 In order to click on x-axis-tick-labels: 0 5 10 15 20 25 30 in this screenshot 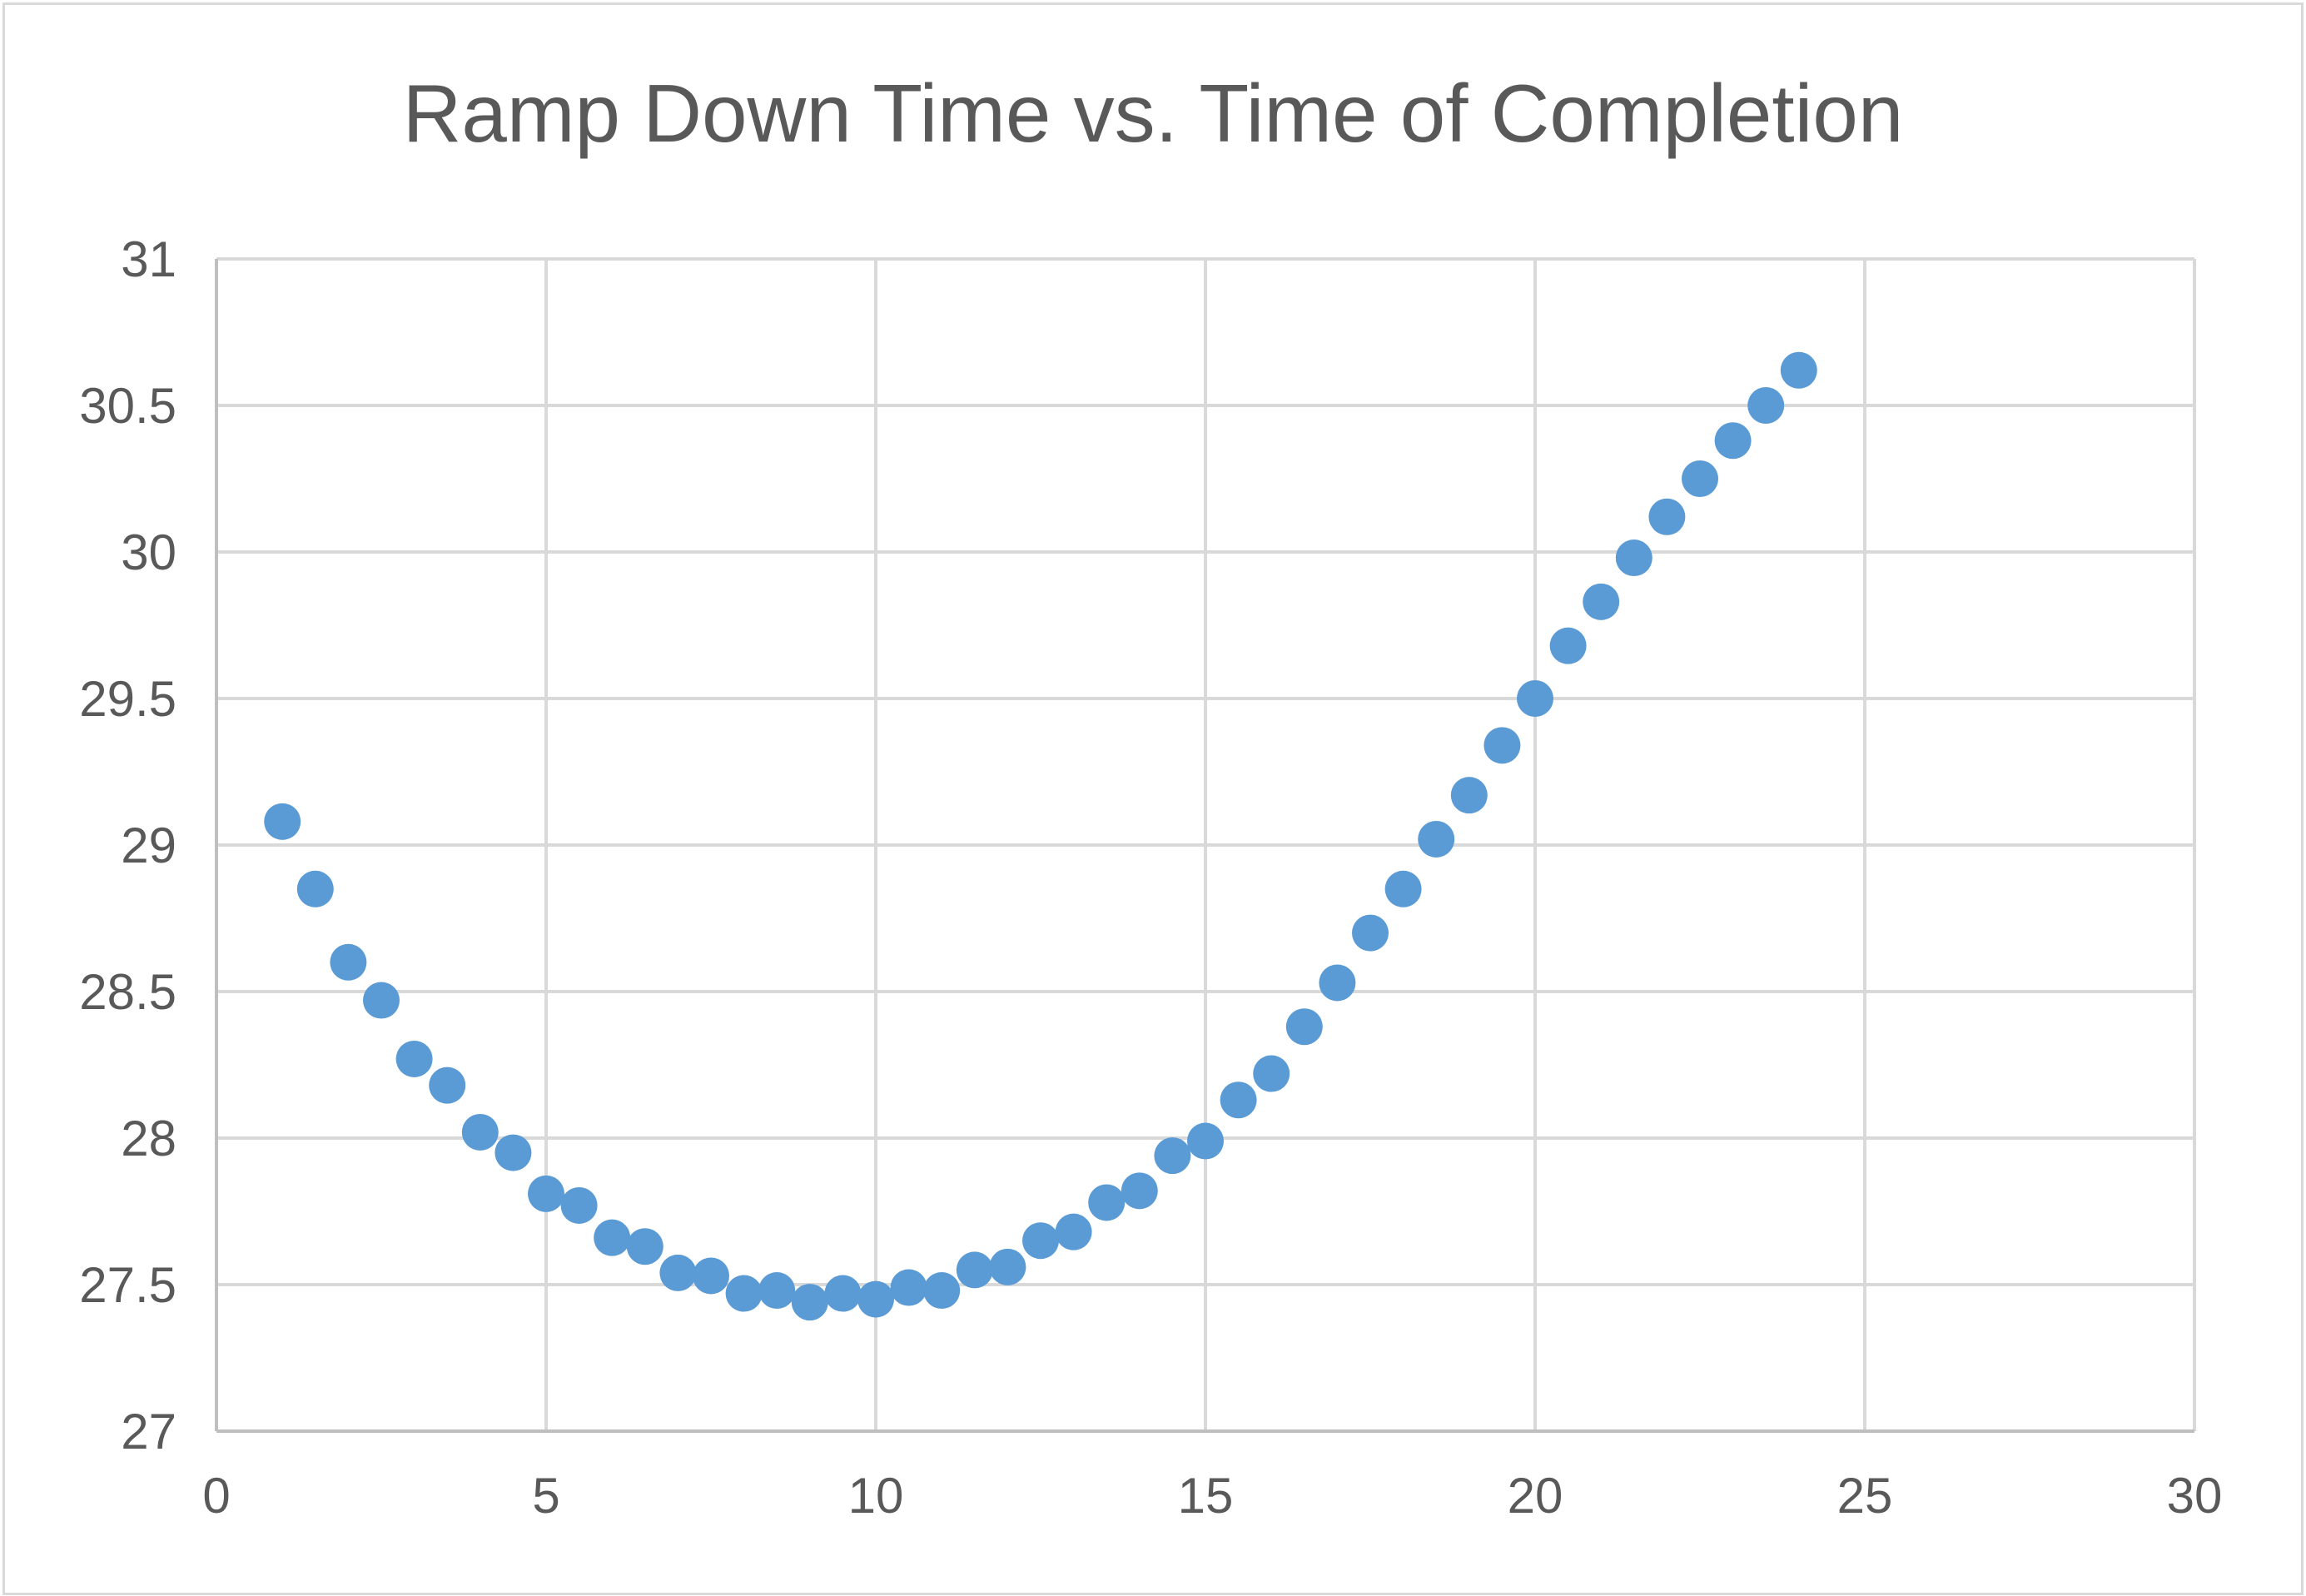, I will do `click(1212, 1496)`.